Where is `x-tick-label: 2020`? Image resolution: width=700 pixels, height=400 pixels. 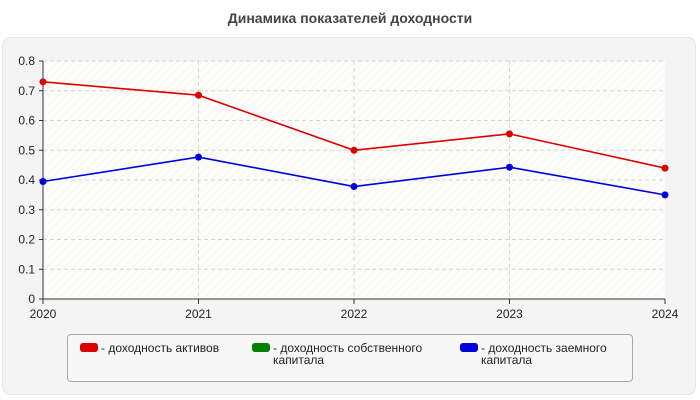 x-tick-label: 2020 is located at coordinates (43, 314).